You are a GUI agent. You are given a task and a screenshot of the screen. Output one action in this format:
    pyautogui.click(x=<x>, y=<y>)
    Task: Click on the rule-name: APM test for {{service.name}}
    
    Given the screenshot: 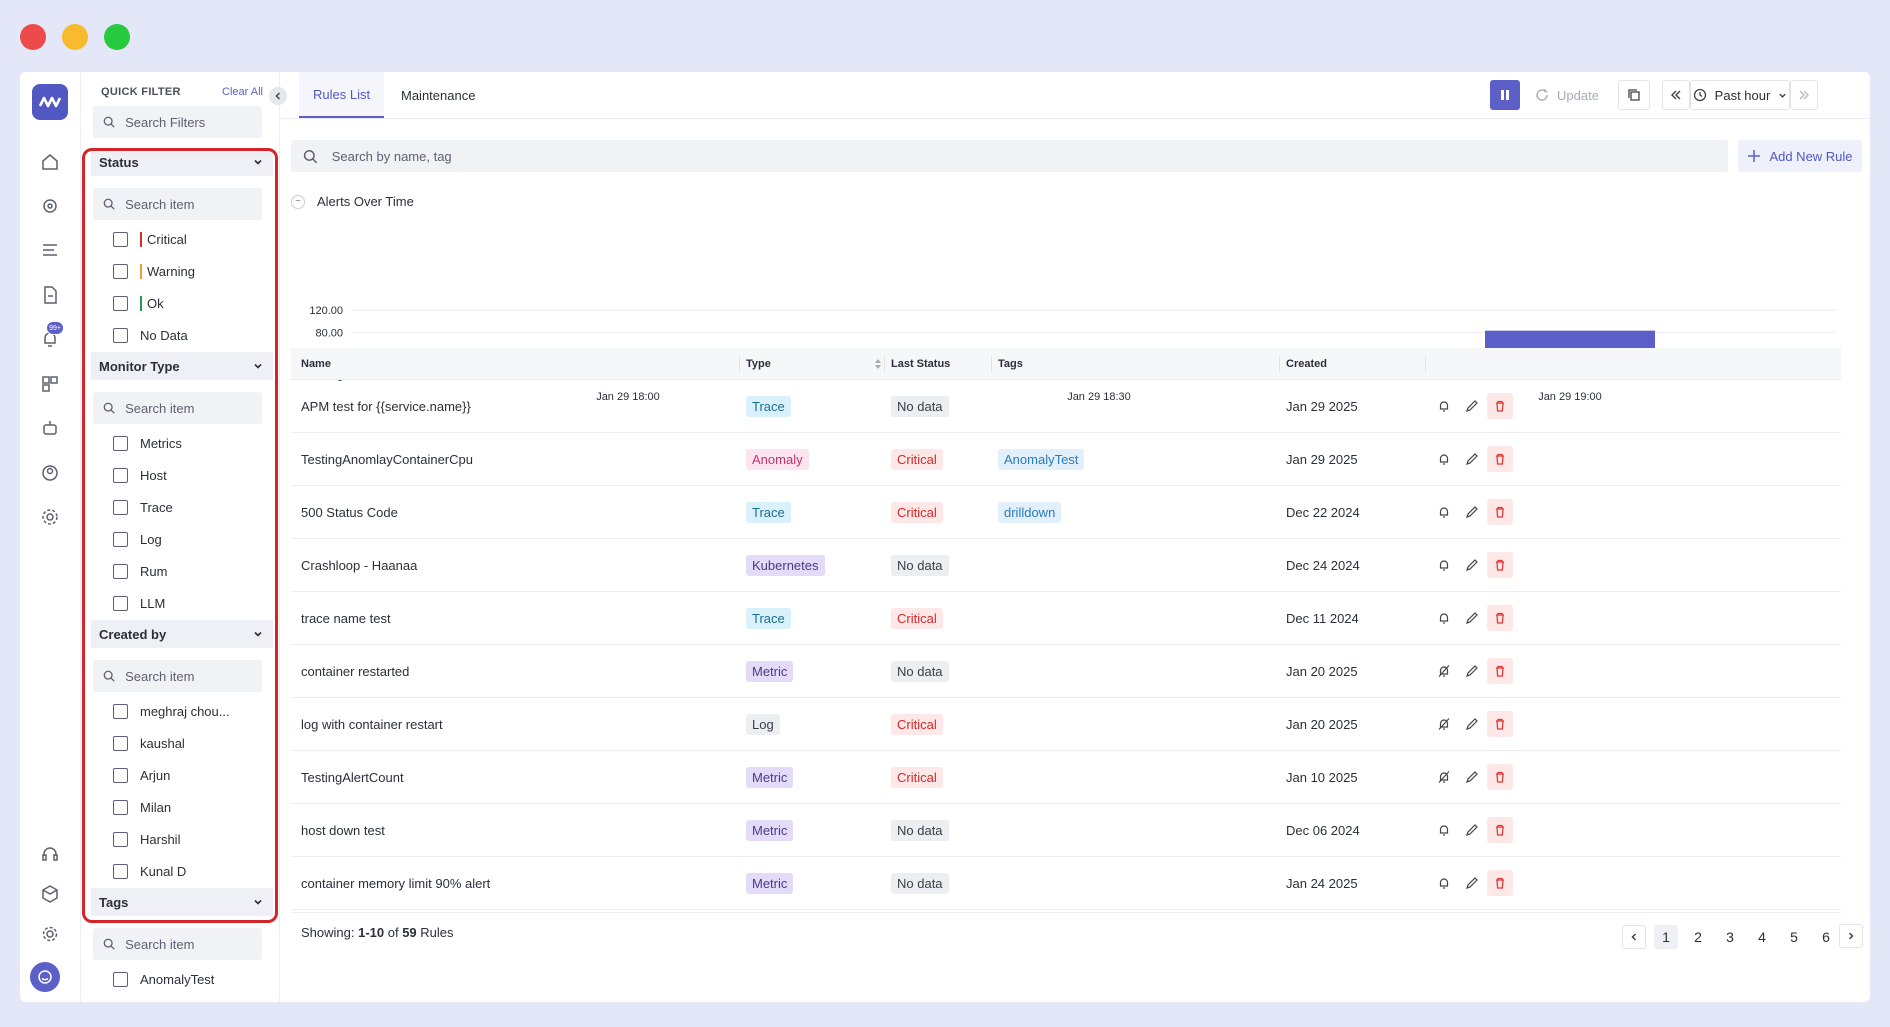 What is the action you would take?
    pyautogui.click(x=386, y=406)
    